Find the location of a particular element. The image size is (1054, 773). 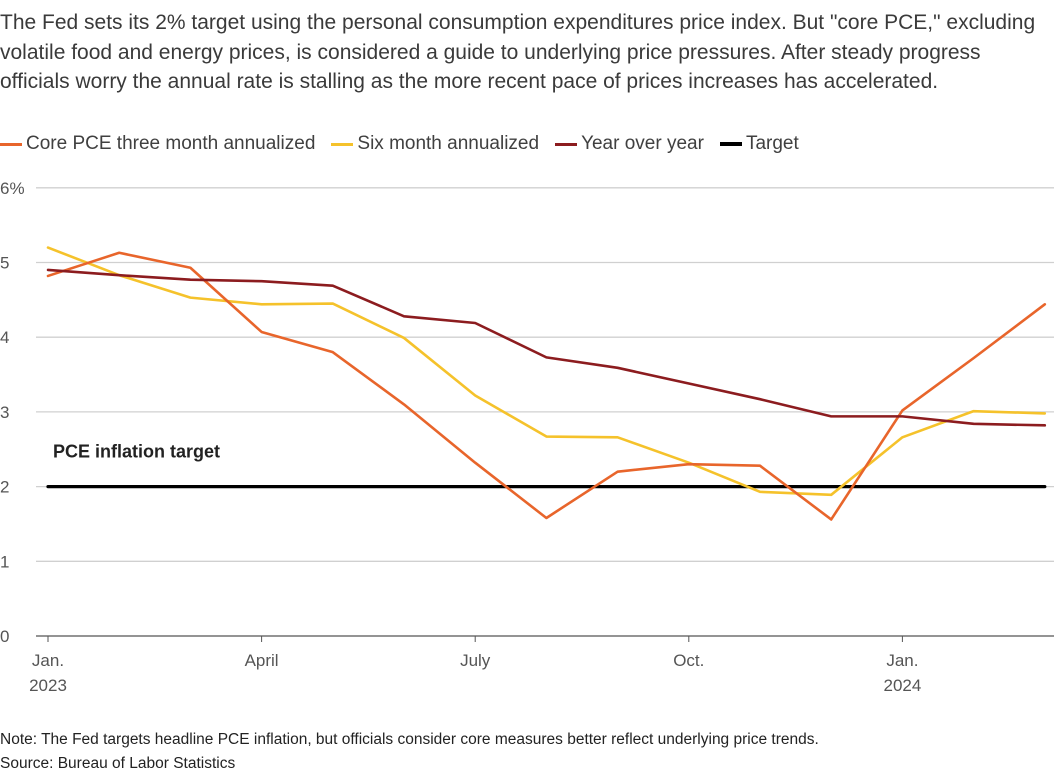

legend-label: Year over year is located at coordinates (642, 143).